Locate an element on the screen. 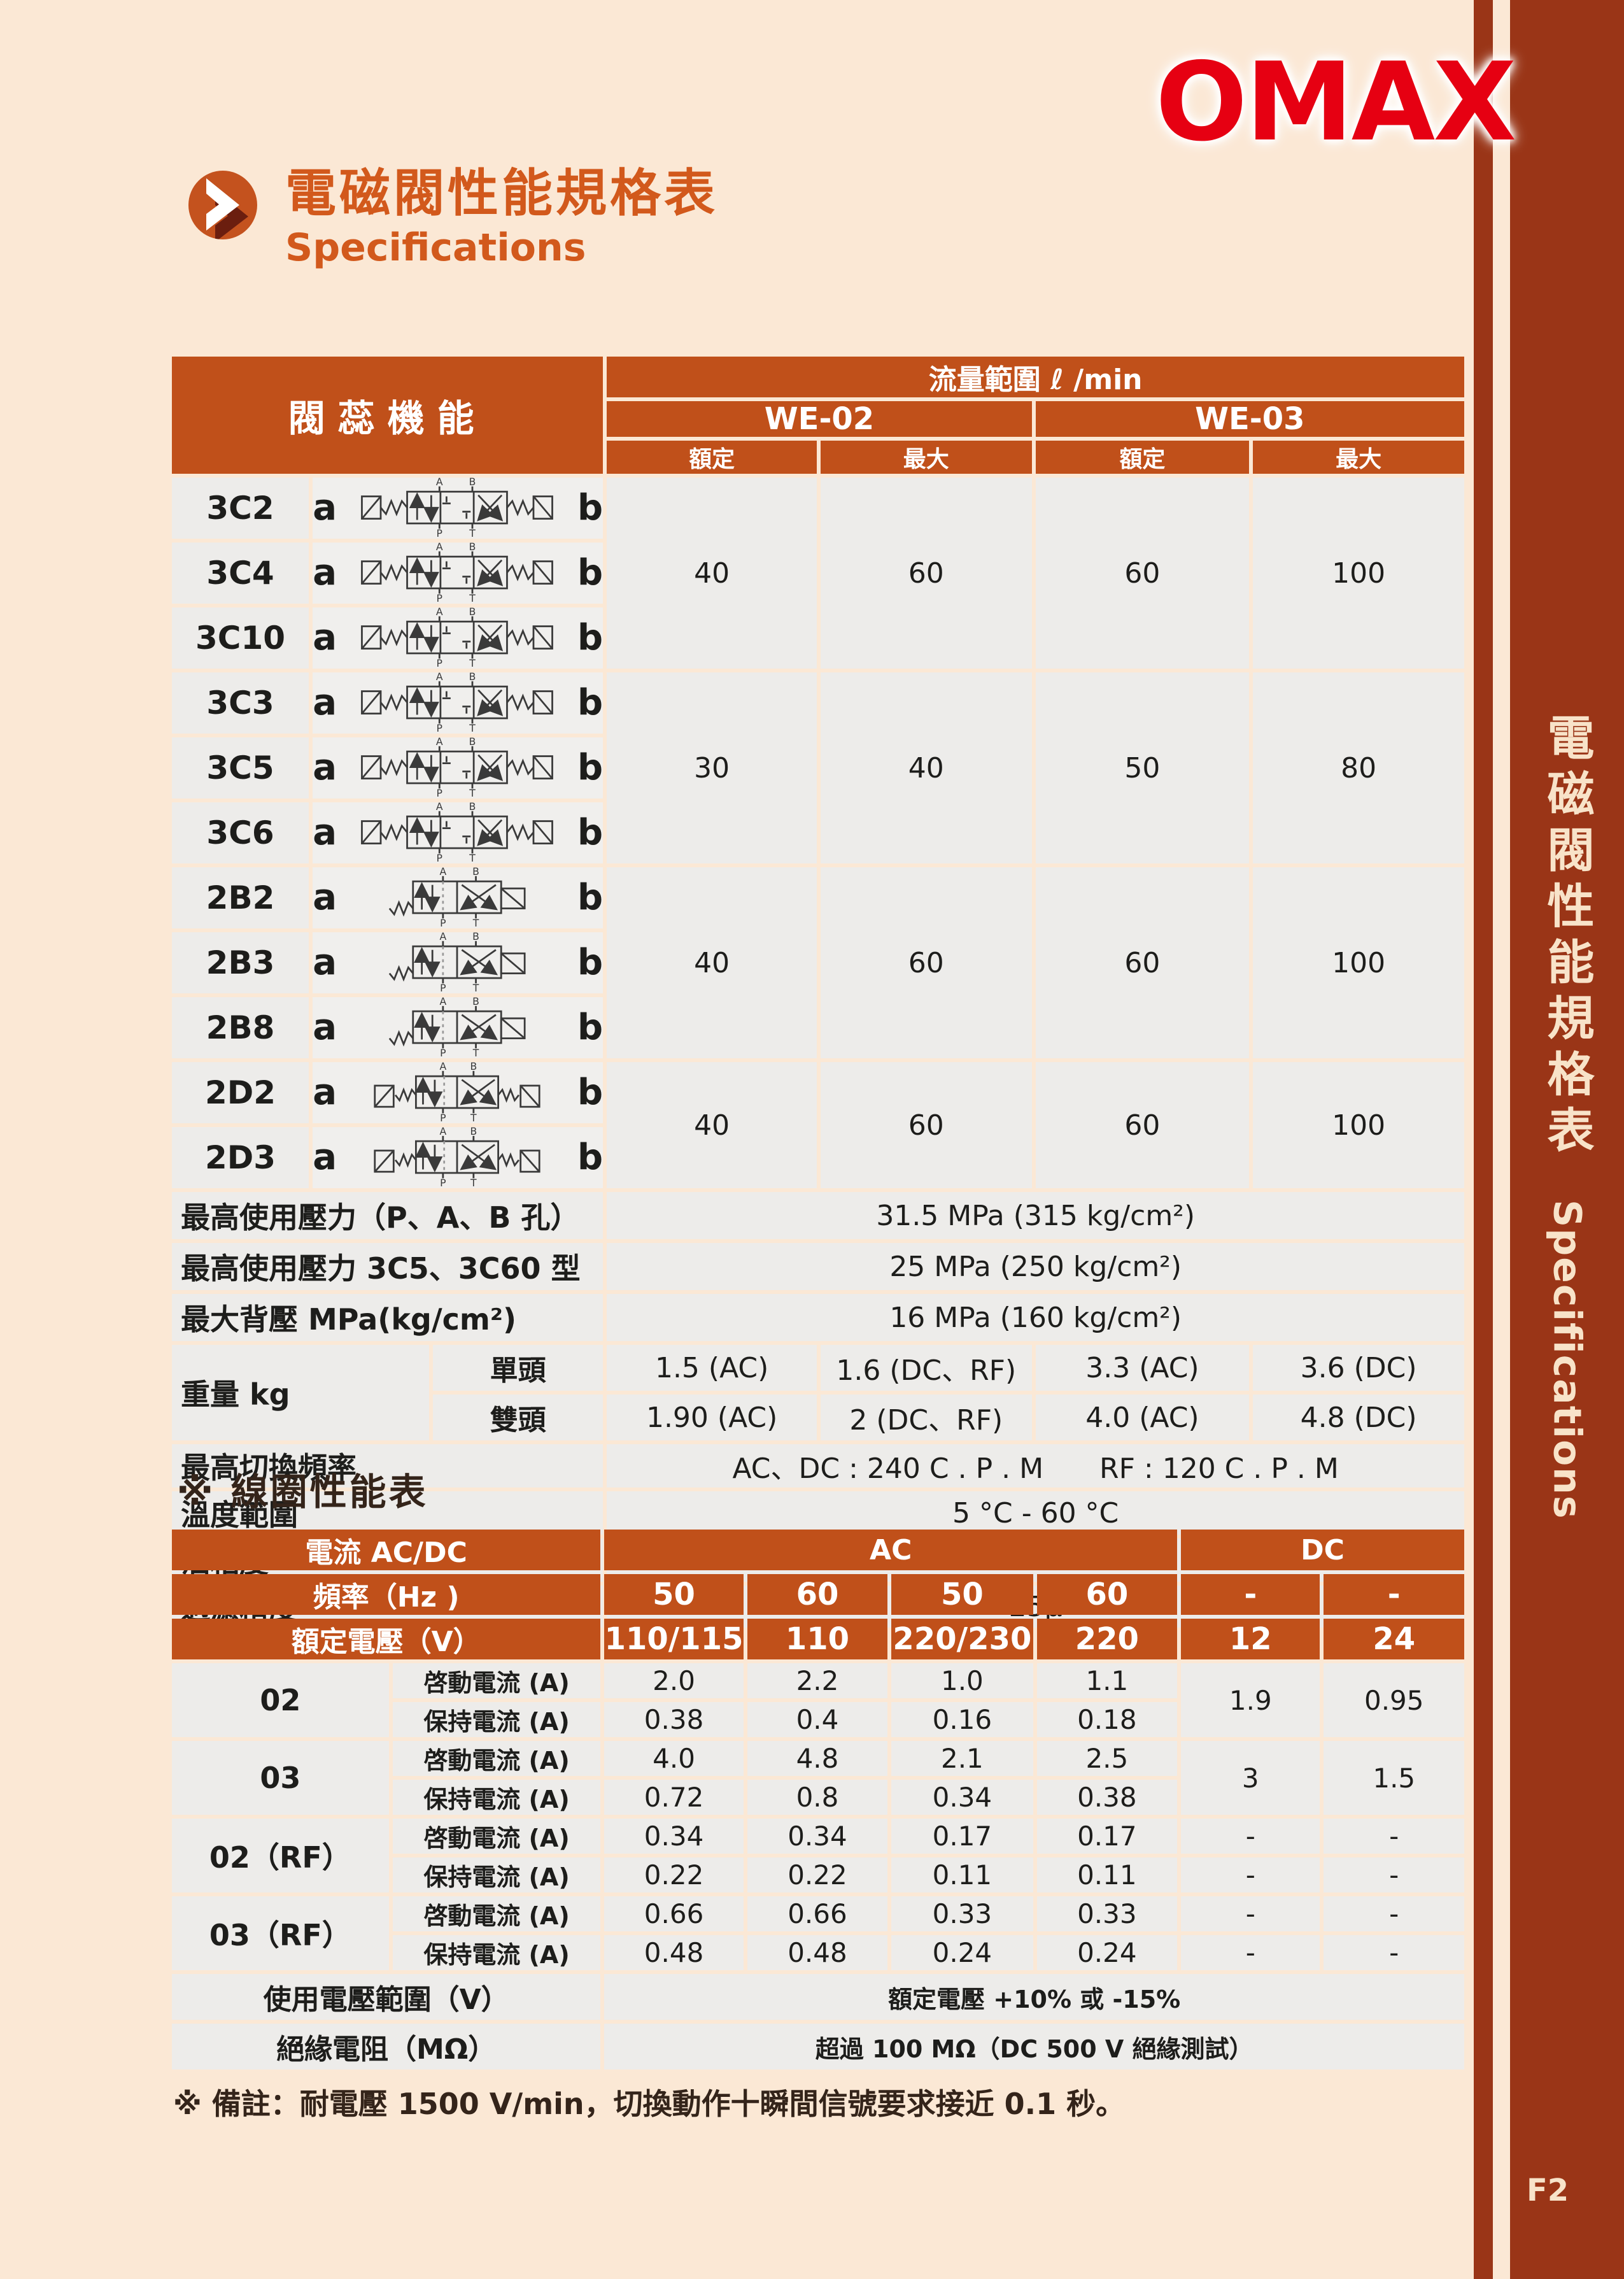 The height and width of the screenshot is (2279, 1624). coil-group-label: 03 is located at coordinates (280, 1778).